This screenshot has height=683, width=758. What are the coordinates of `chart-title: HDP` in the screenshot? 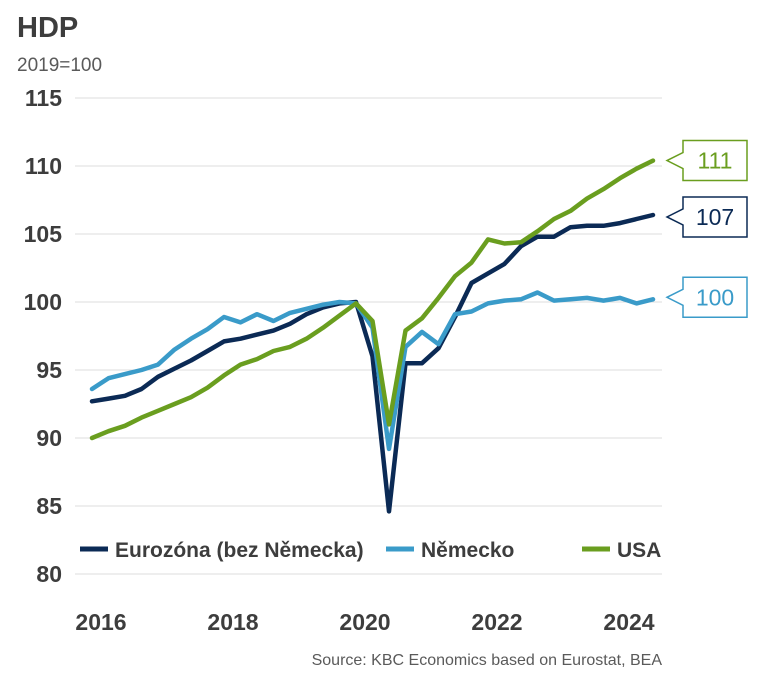 It's located at (47, 28).